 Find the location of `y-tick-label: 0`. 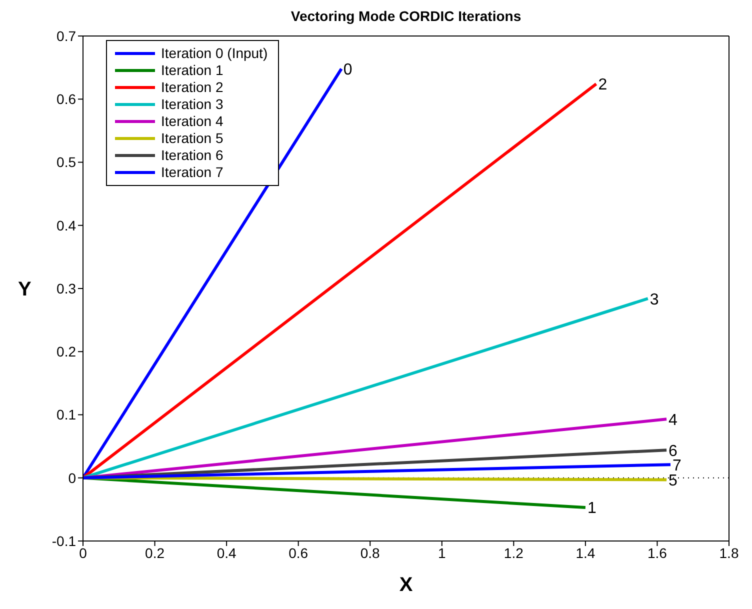

y-tick-label: 0 is located at coordinates (72, 478).